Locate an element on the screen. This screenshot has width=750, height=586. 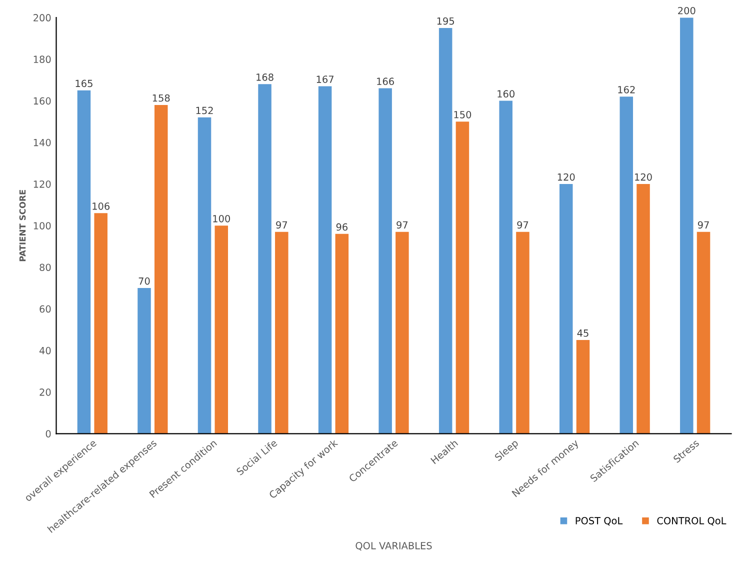
y-tick-label: 140 is located at coordinates (42, 142).